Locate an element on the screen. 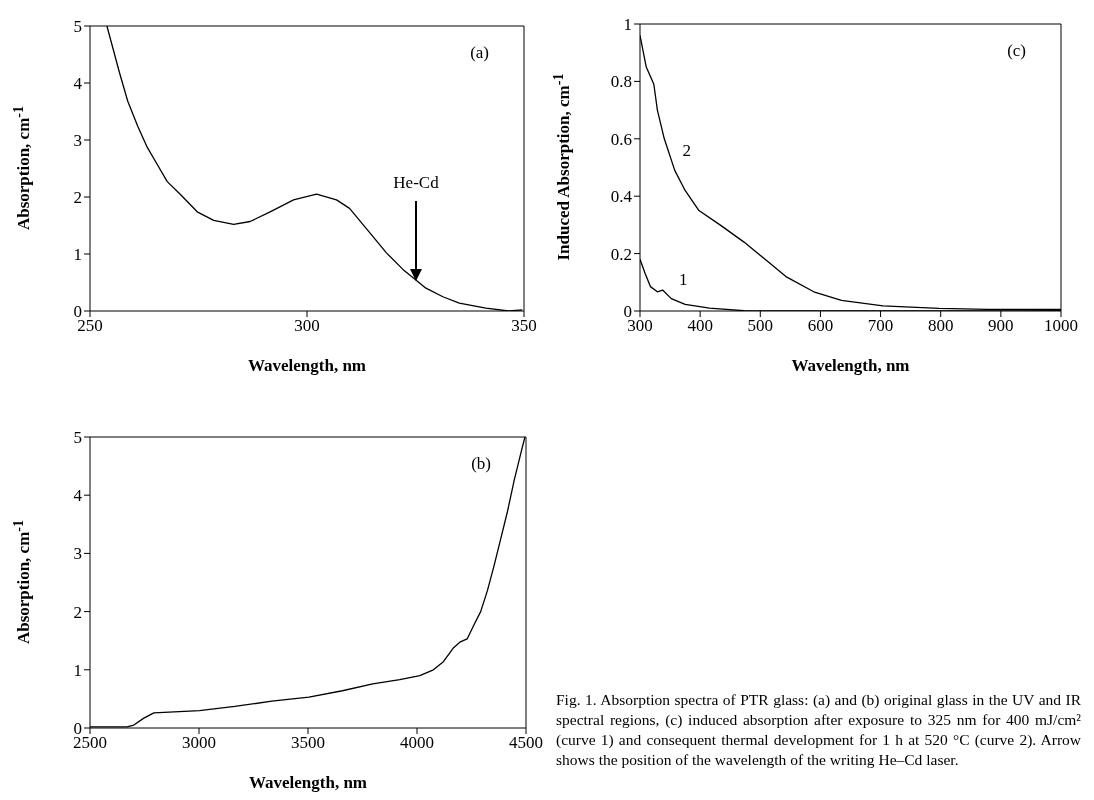 This screenshot has width=1094, height=800. annotation: (c) is located at coordinates (1016, 51).